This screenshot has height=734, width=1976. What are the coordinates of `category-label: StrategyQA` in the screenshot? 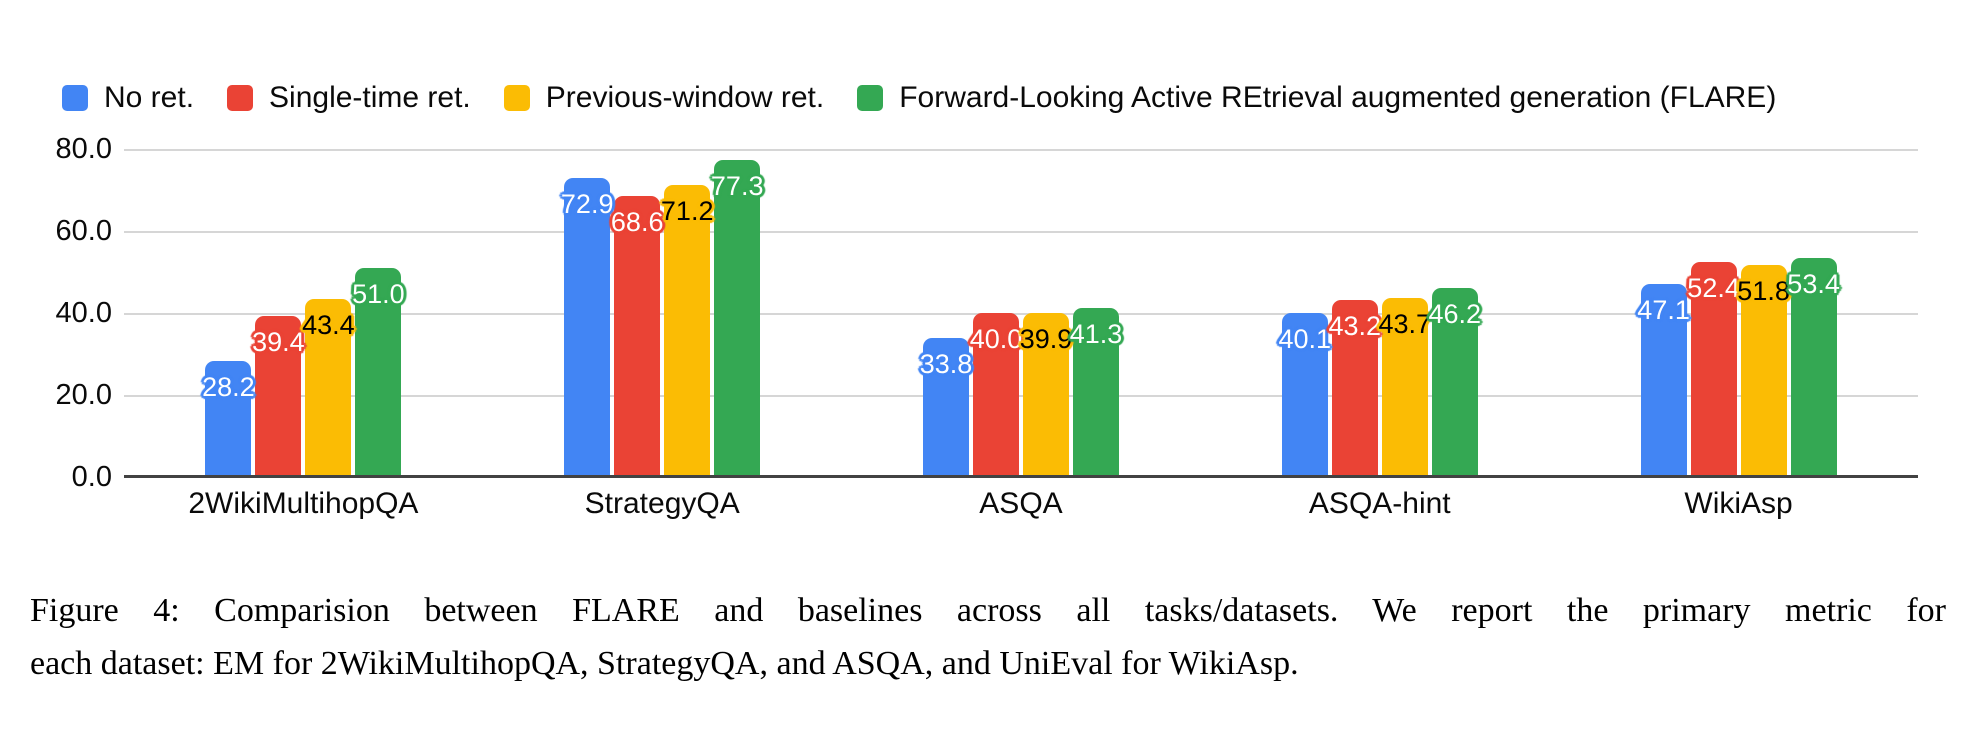 It's located at (662, 503).